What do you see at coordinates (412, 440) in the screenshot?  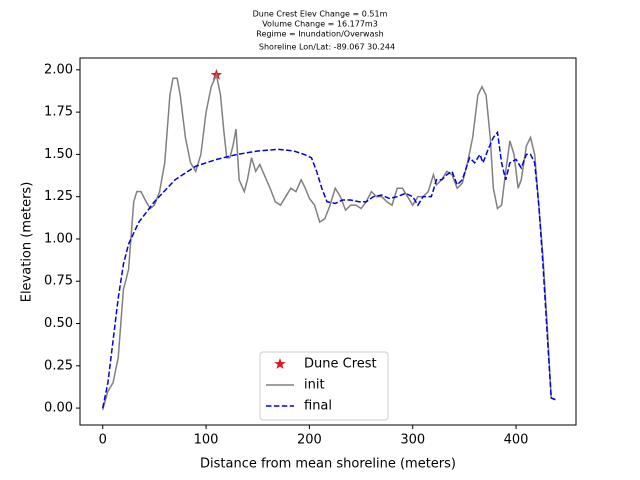 I see `x-tick-label: 300` at bounding box center [412, 440].